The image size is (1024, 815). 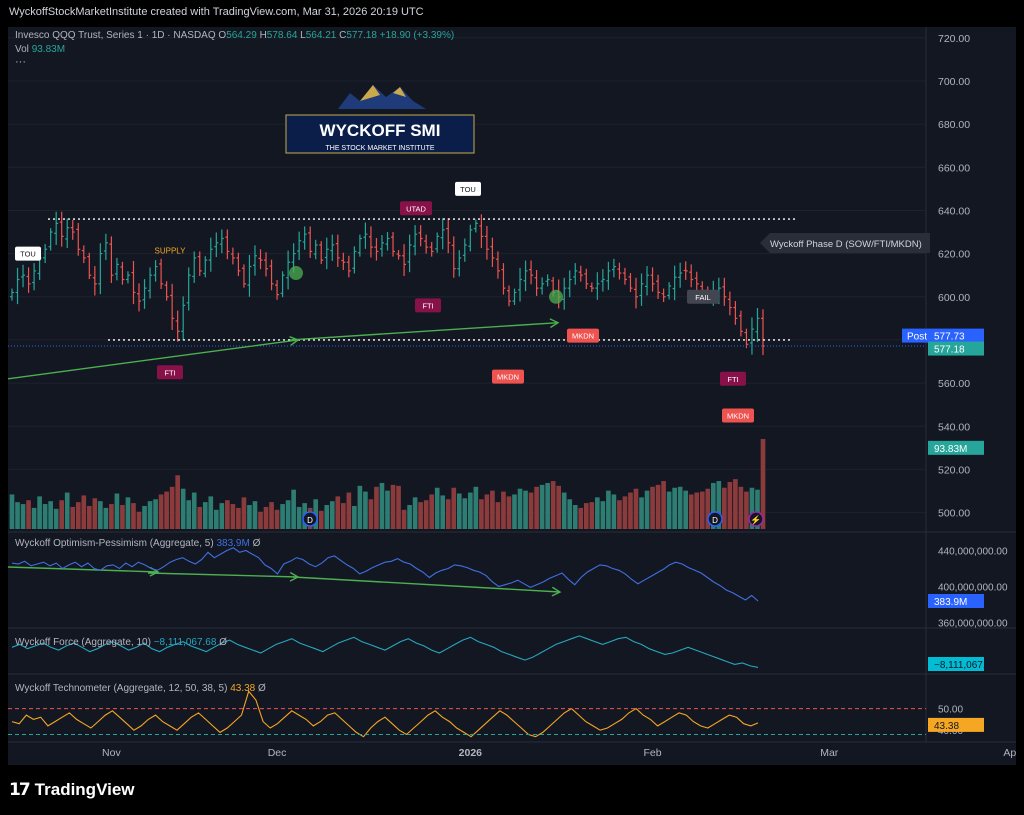 I want to click on tradingview-logo: 17 TradingView, so click(x=72, y=790).